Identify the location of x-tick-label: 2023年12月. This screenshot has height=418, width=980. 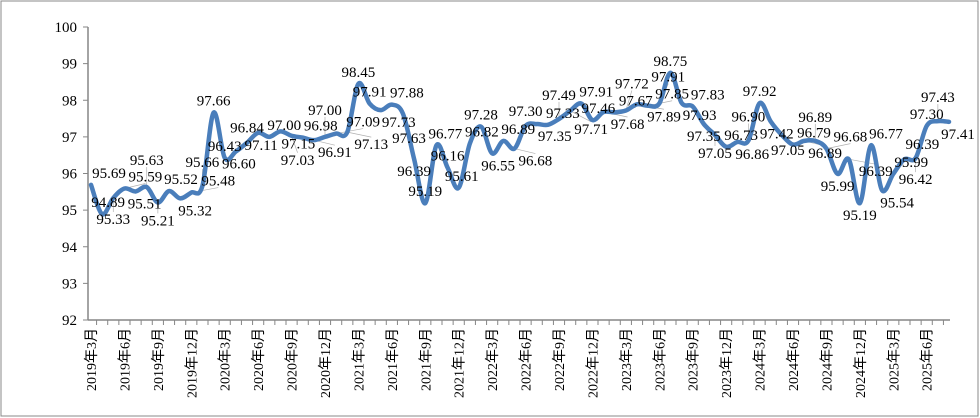
(727, 363).